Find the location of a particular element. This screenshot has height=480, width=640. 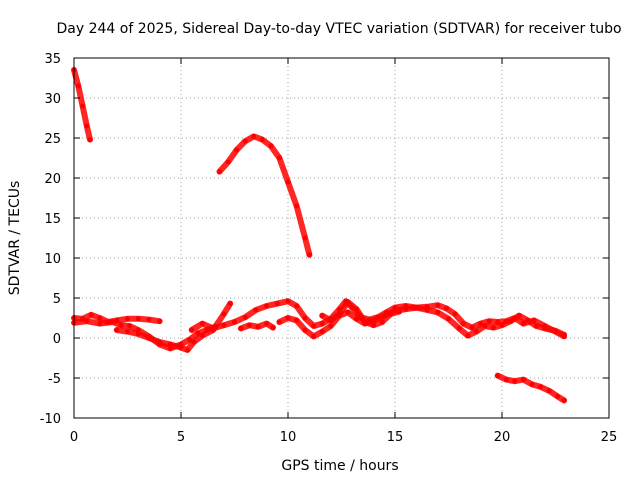

y-tick-label: -5 is located at coordinates (54, 379).